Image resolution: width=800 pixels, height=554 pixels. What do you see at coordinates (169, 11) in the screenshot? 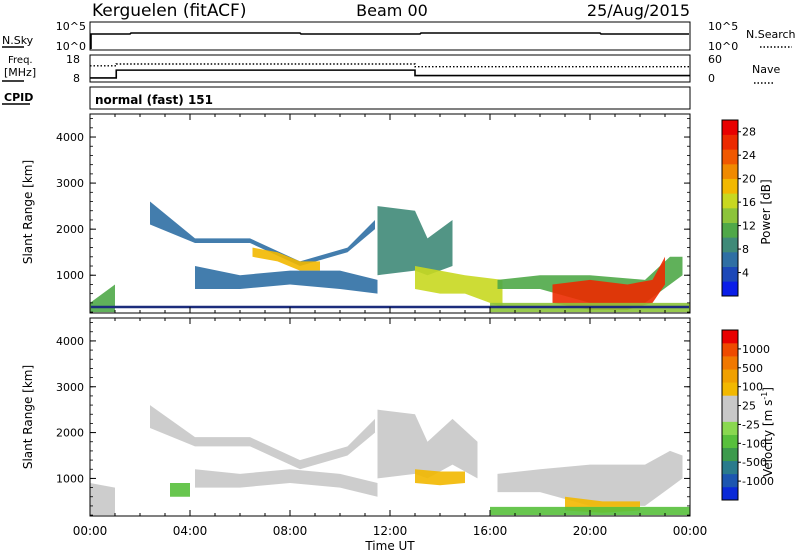
I see `site-title: Kerguelen (fitACF)` at bounding box center [169, 11].